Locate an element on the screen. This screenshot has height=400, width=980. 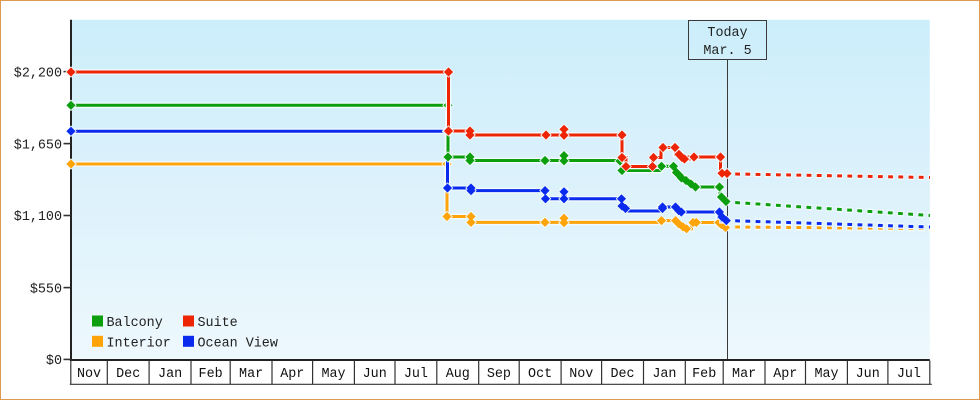
svg-text: Today is located at coordinates (727, 33).